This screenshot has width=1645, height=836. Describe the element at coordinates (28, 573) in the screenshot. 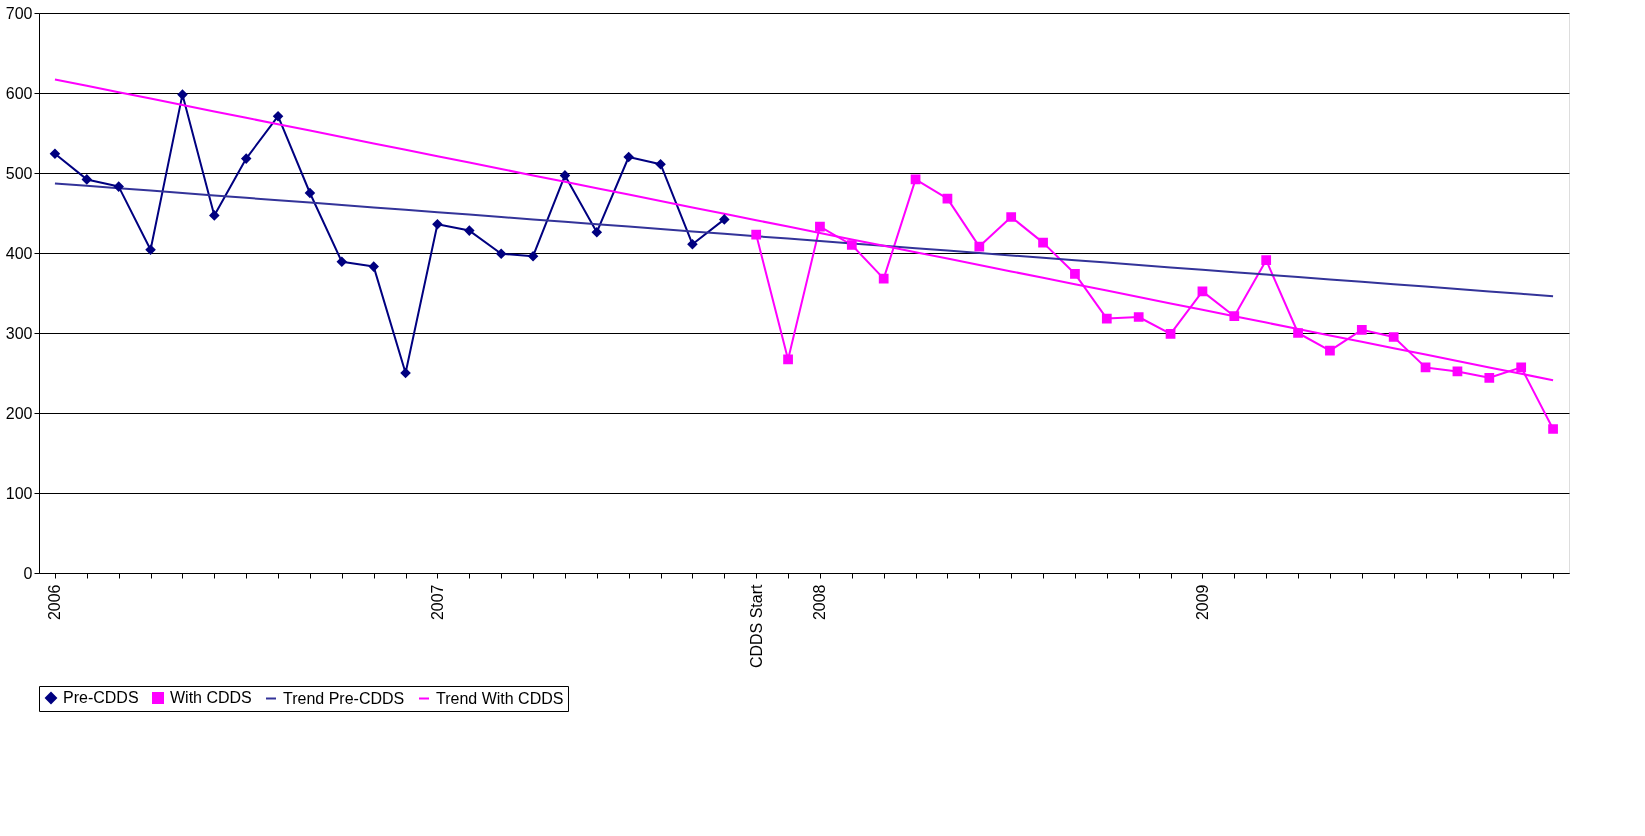

I see `y-tick-label: 0` at that location.